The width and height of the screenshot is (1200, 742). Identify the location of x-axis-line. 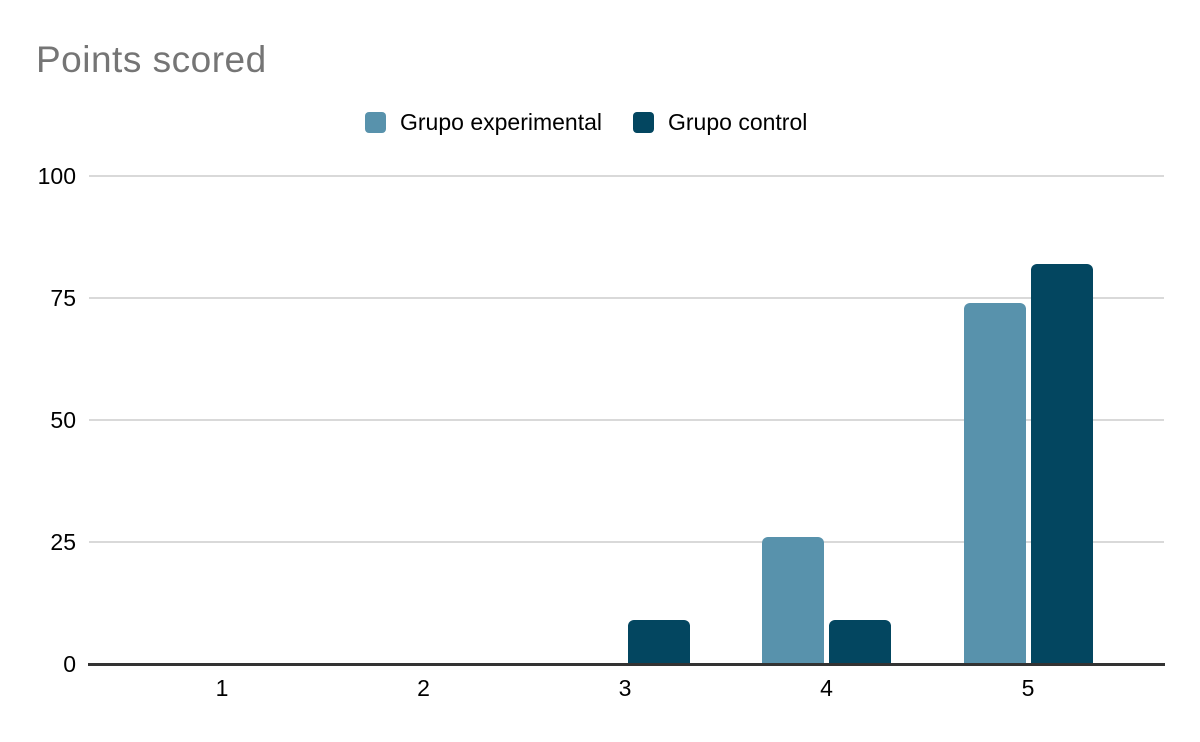
(626, 664).